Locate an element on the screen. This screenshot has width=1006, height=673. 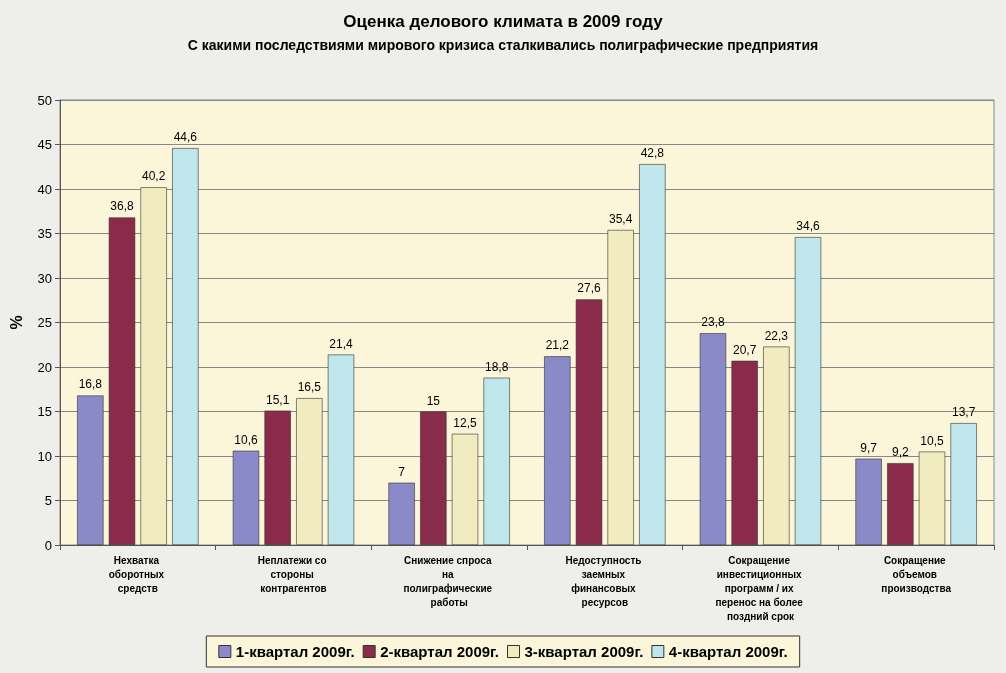
data-label: 9,7 is located at coordinates (869, 447).